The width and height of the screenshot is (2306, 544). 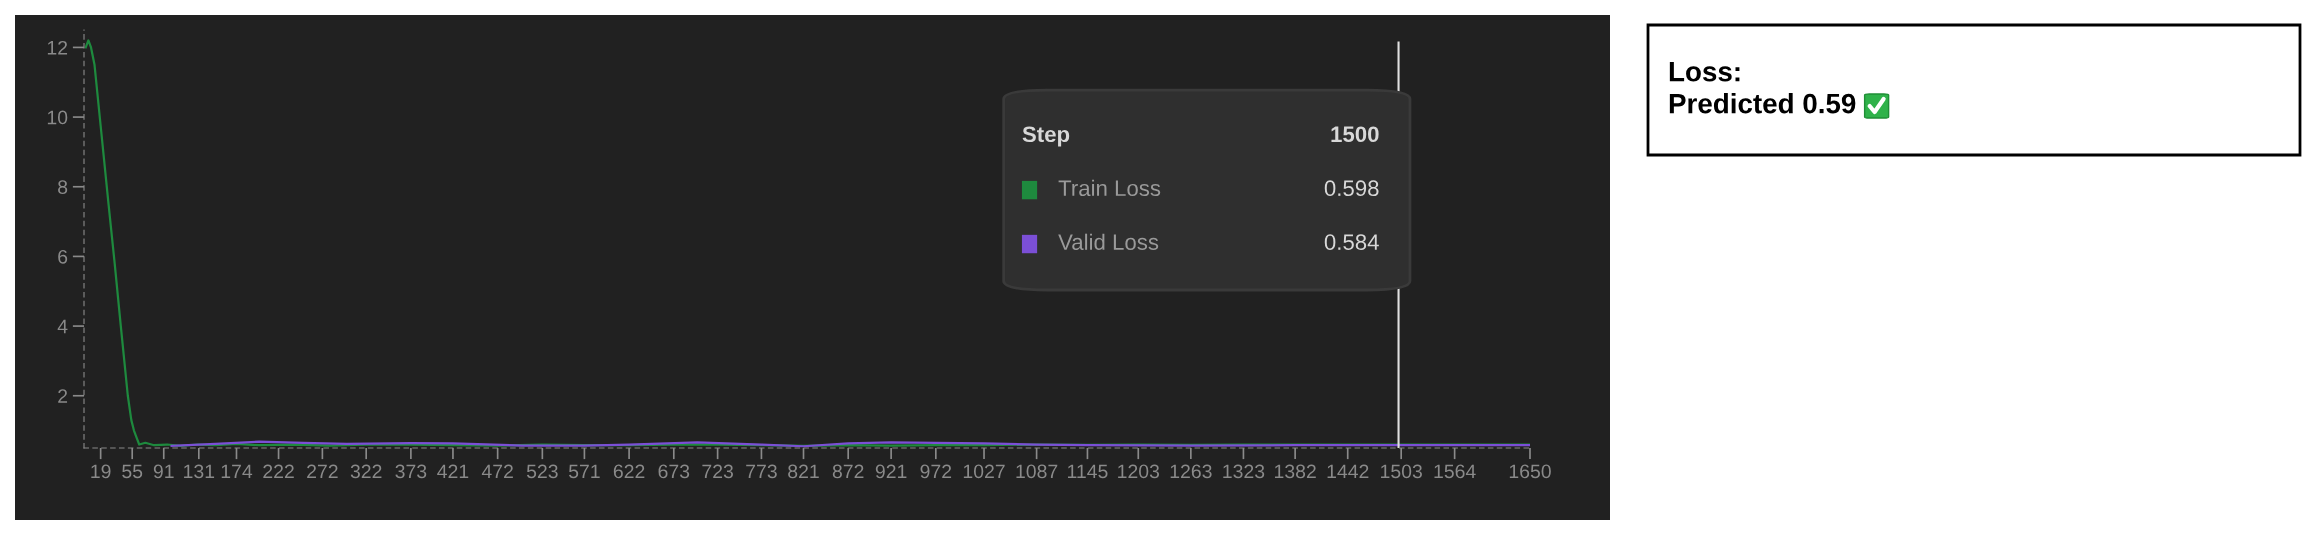 I want to click on text: Loss: Predicted 0.59, so click(x=1762, y=88).